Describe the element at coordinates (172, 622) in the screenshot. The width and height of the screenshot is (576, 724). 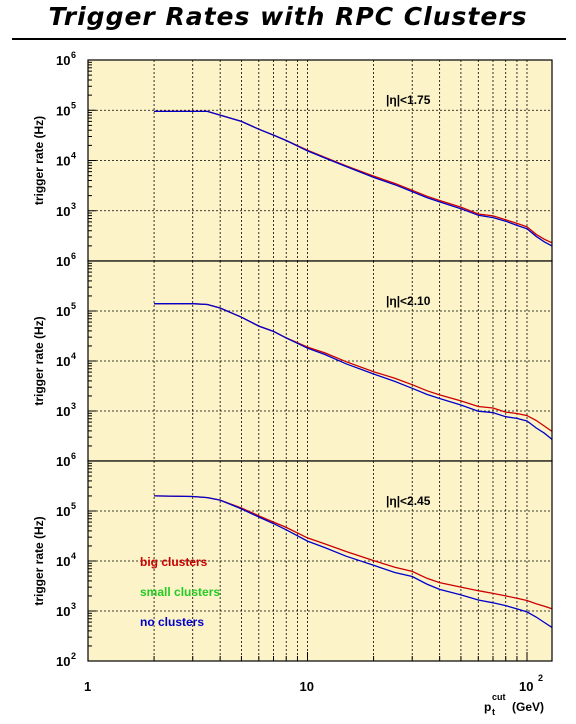
I see `legend-entry: no clusters` at that location.